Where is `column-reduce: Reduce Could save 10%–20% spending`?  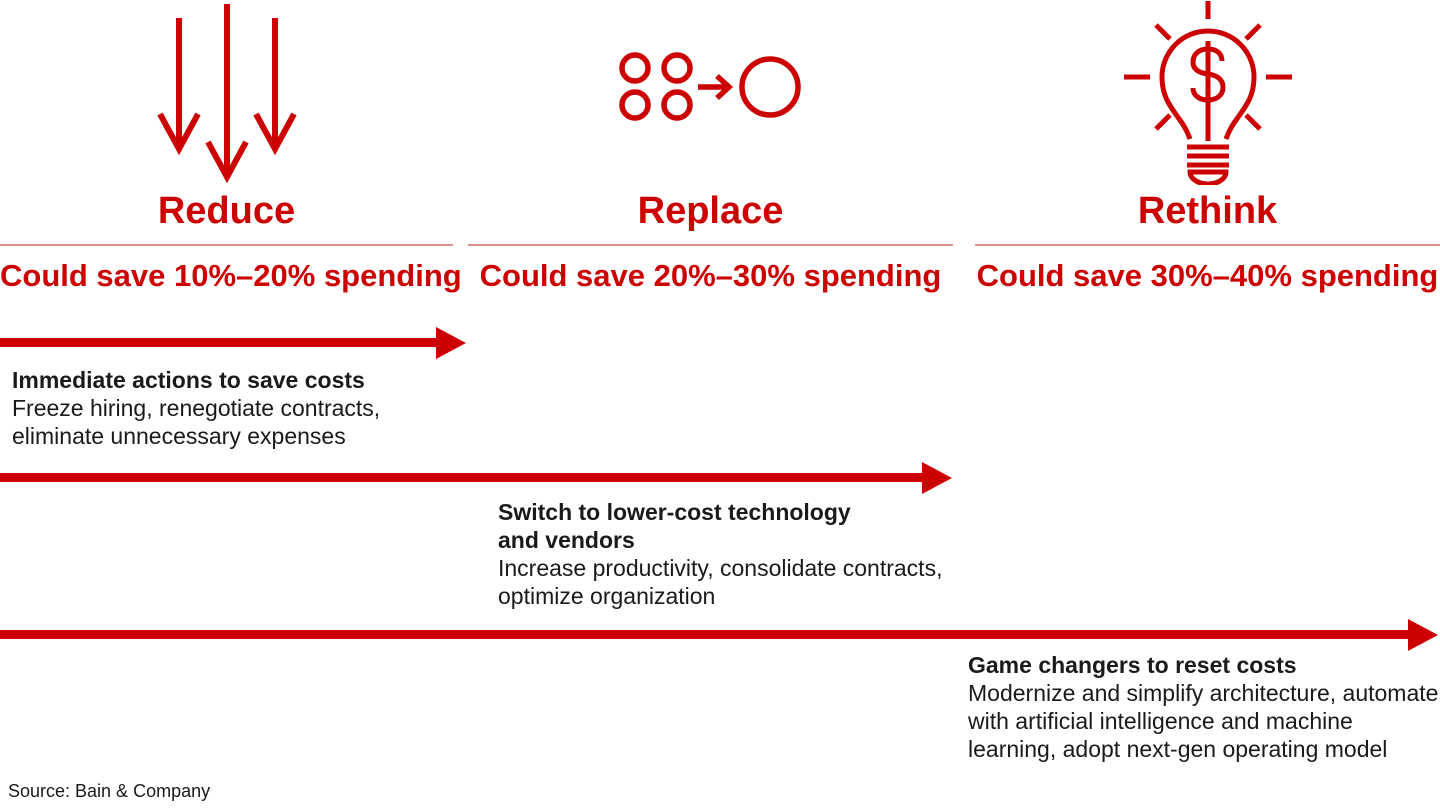
column-reduce: Reduce Could save 10%–20% spending is located at coordinates (231, 147).